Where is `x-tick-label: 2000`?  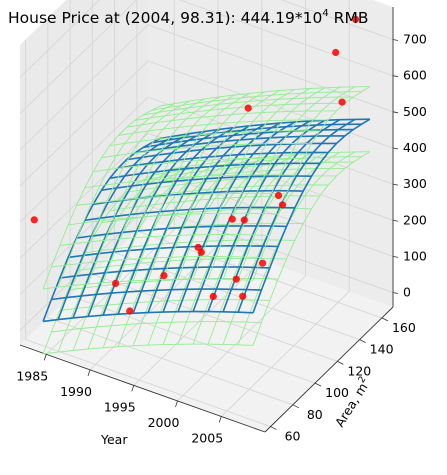 x-tick-label: 2000 is located at coordinates (164, 422).